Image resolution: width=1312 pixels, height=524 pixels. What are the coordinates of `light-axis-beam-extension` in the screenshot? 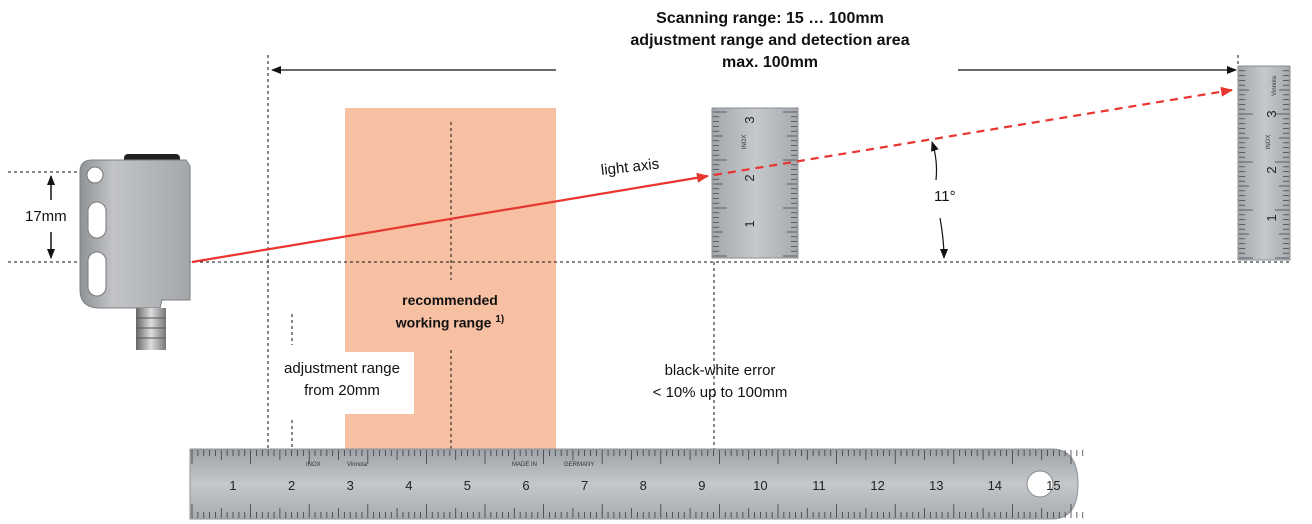 It's located at (973, 131).